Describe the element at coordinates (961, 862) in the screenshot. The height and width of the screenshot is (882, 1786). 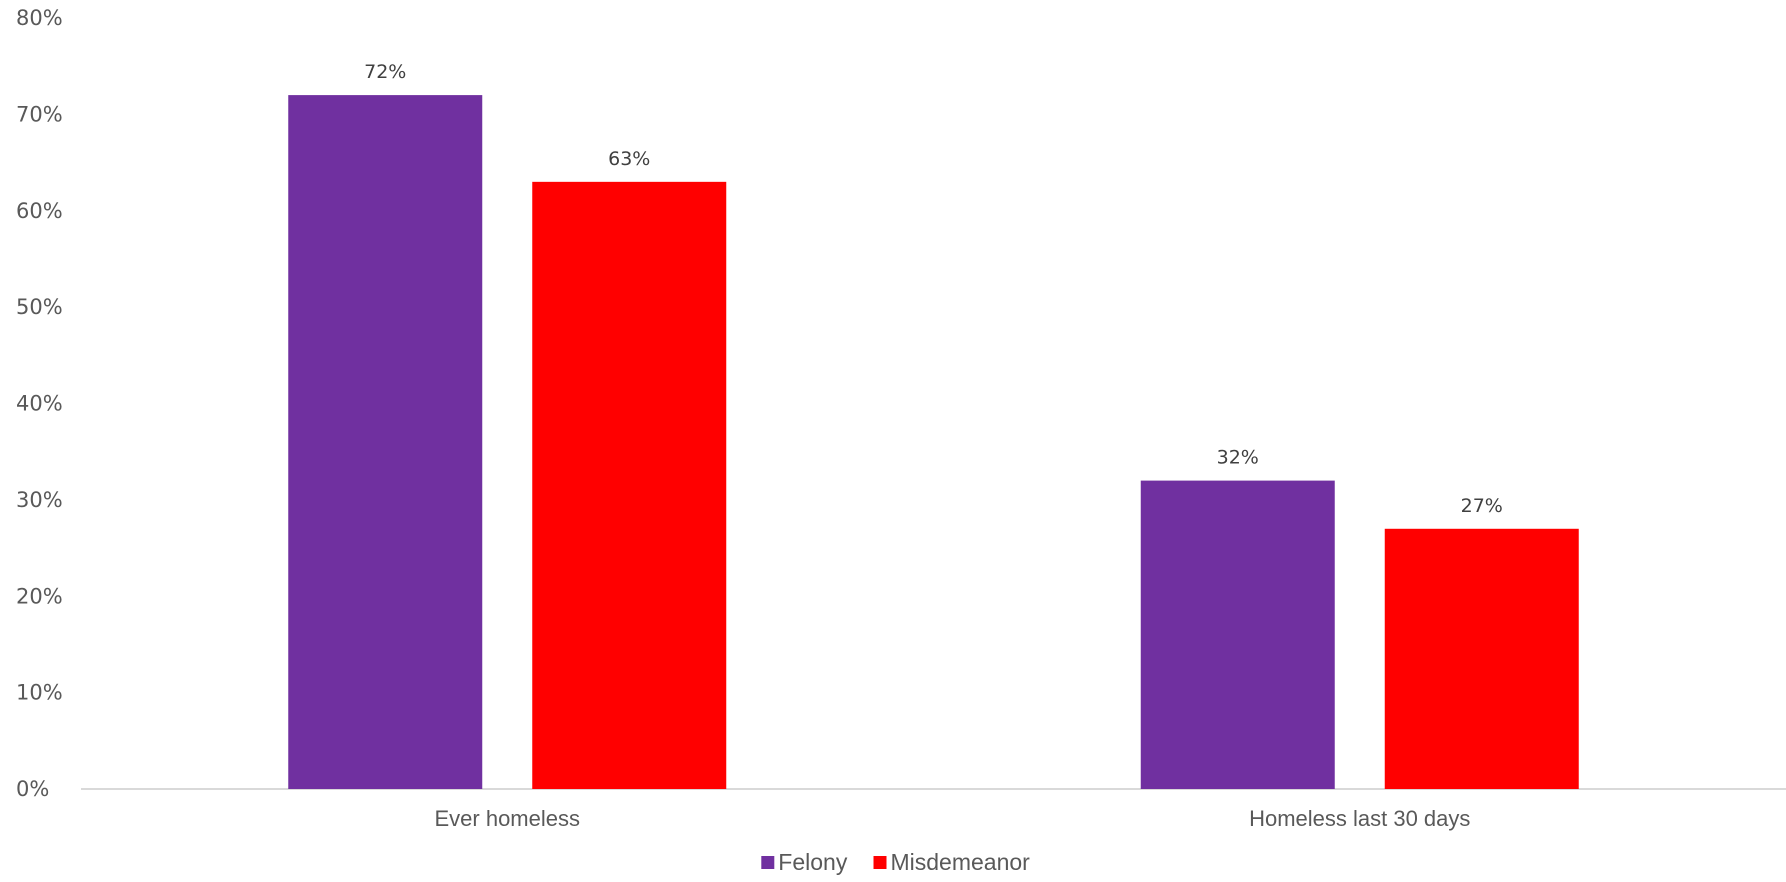
I see `legend-label-misdemeanor: Misdemeanor` at that location.